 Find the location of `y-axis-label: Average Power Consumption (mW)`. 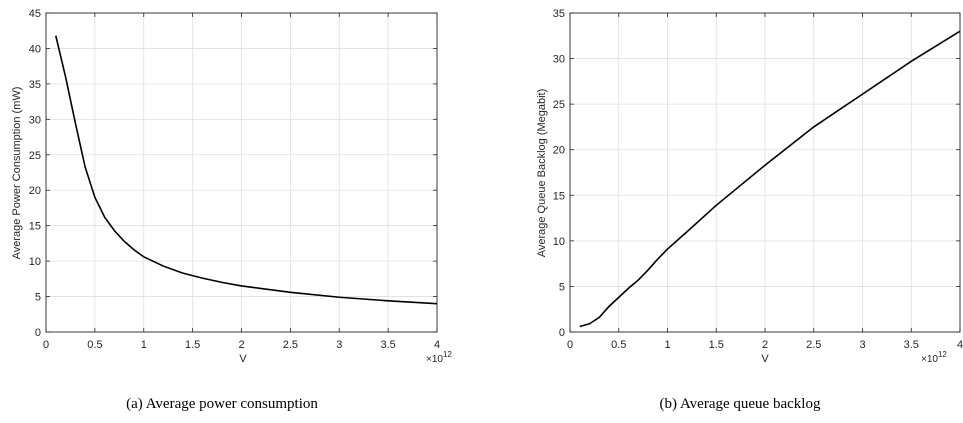

y-axis-label: Average Power Consumption (mW) is located at coordinates (17, 173).